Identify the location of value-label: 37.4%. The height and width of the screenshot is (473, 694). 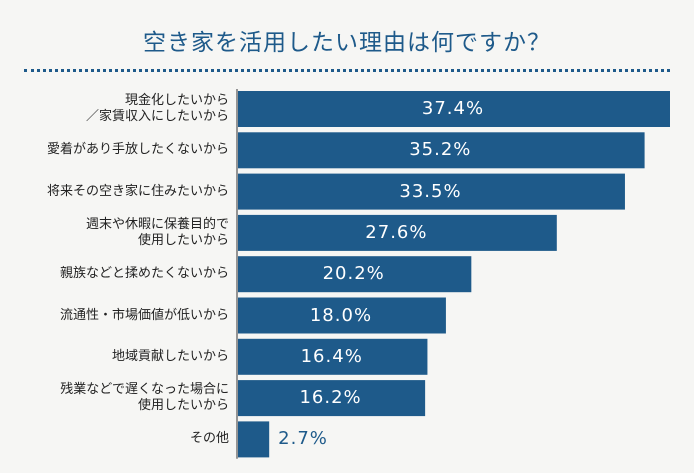
(453, 108).